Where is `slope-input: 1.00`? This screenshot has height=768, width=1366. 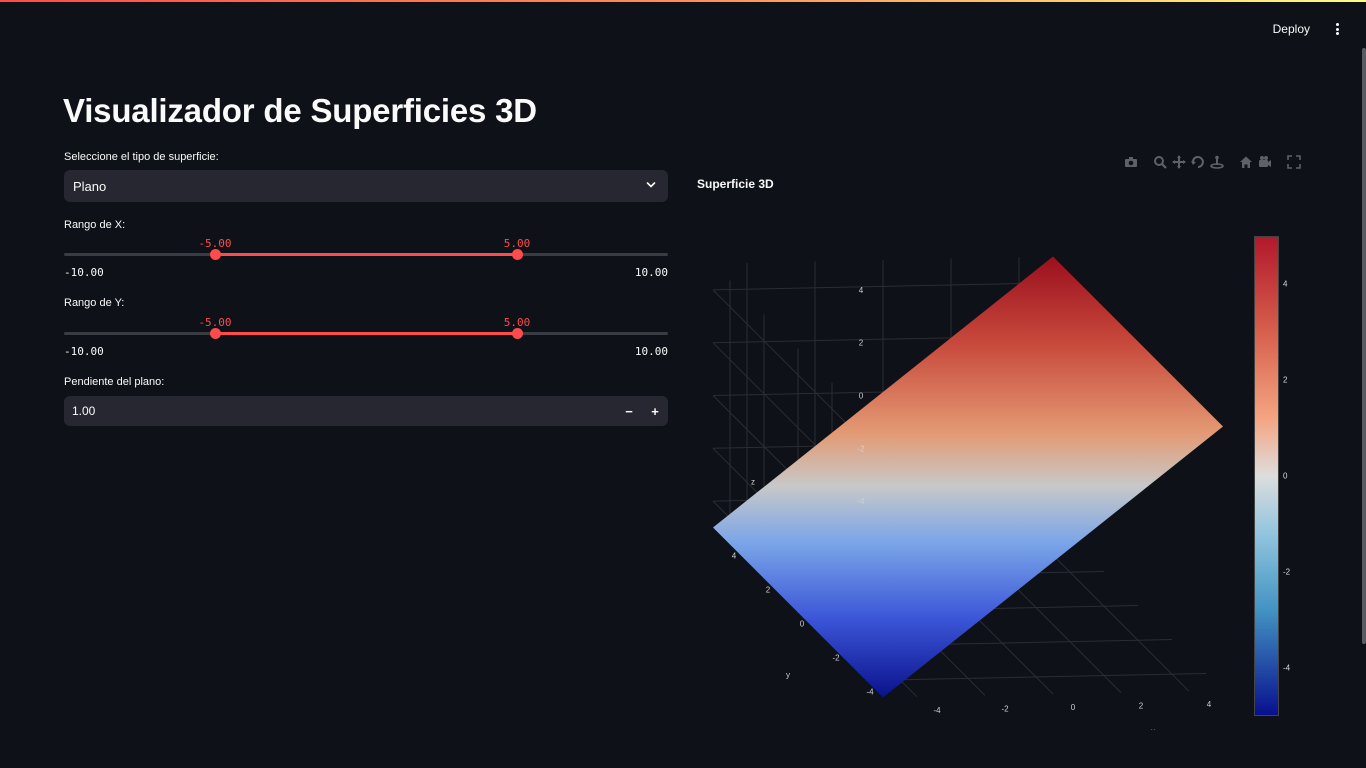
slope-input: 1.00 is located at coordinates (84, 411).